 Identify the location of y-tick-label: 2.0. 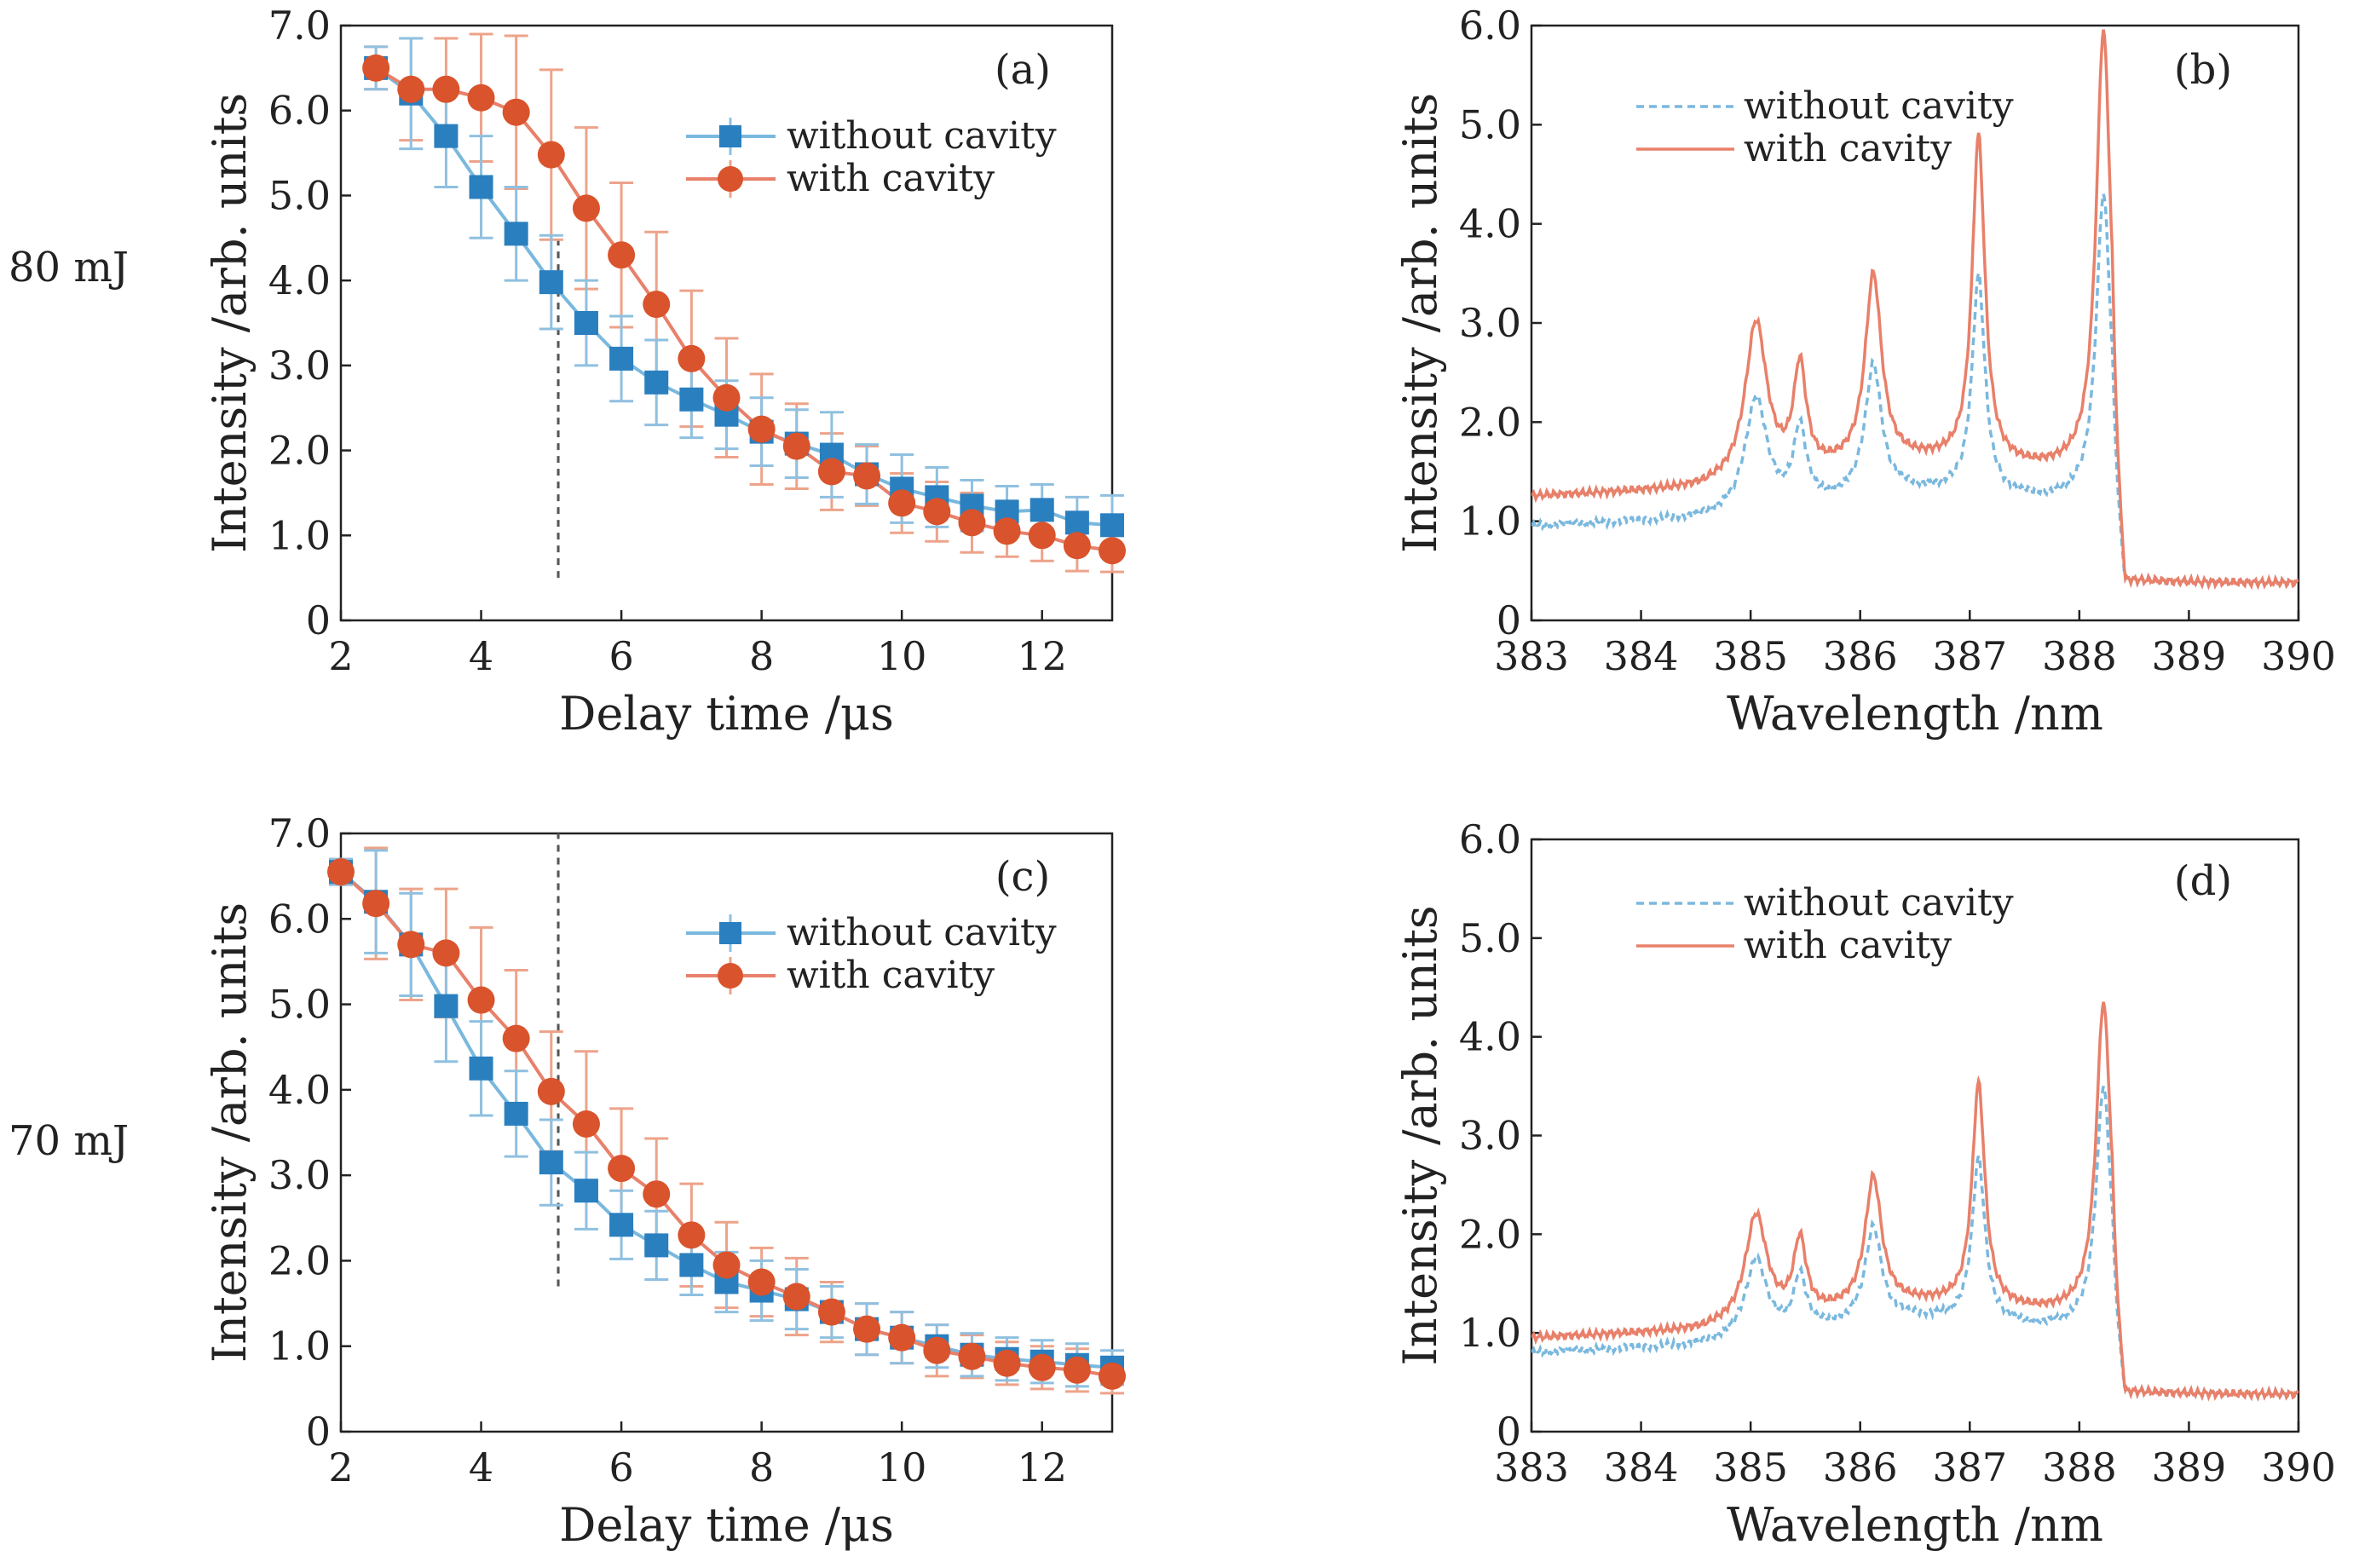
(299, 1260).